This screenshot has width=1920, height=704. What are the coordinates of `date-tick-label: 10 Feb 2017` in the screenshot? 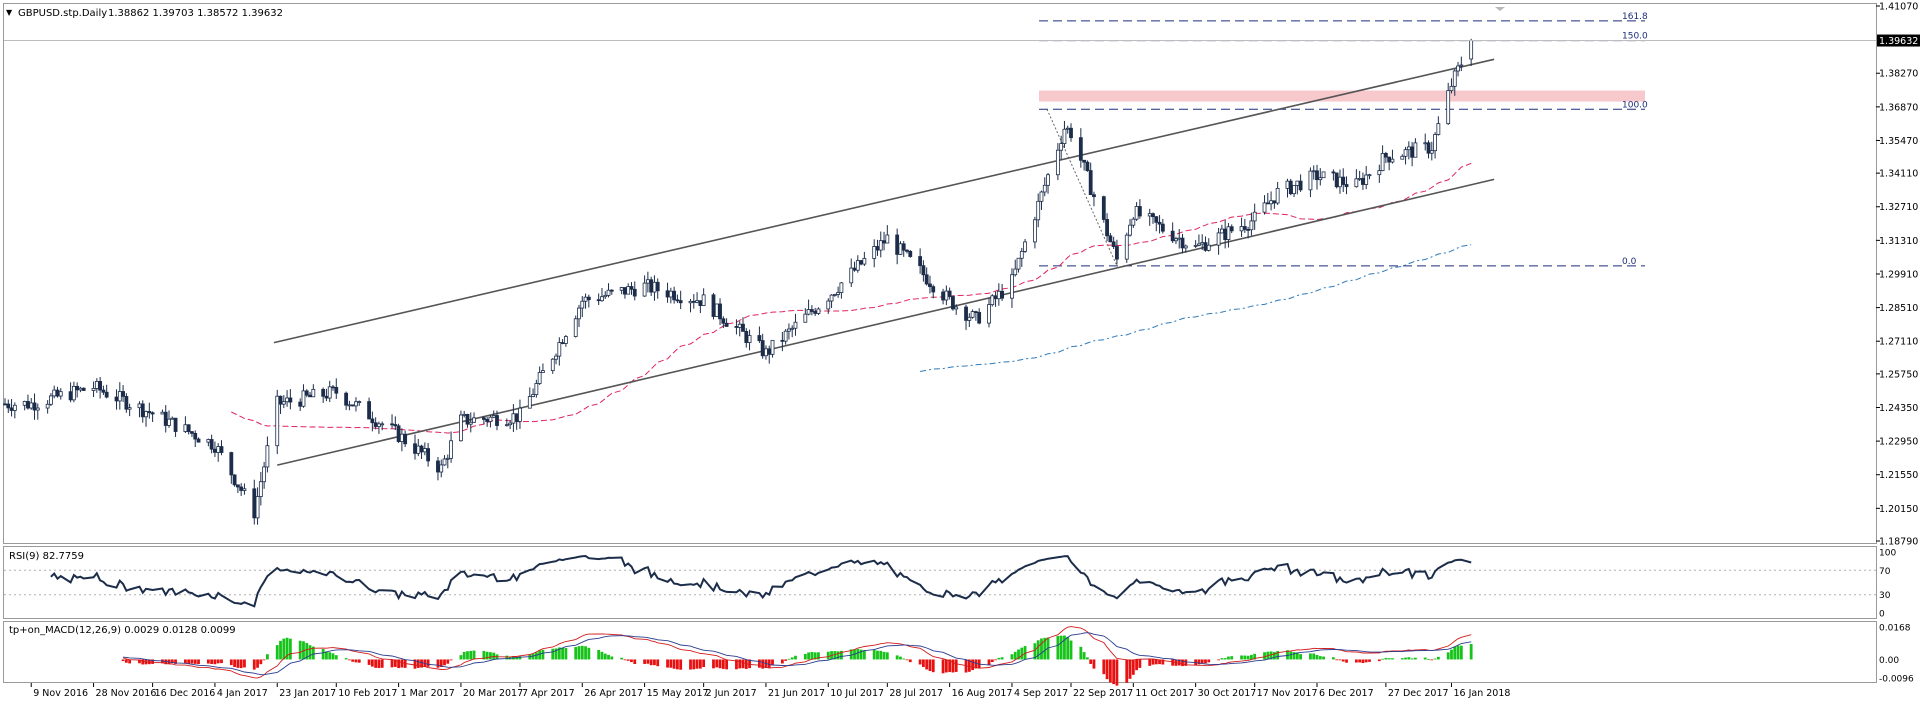 It's located at (367, 693).